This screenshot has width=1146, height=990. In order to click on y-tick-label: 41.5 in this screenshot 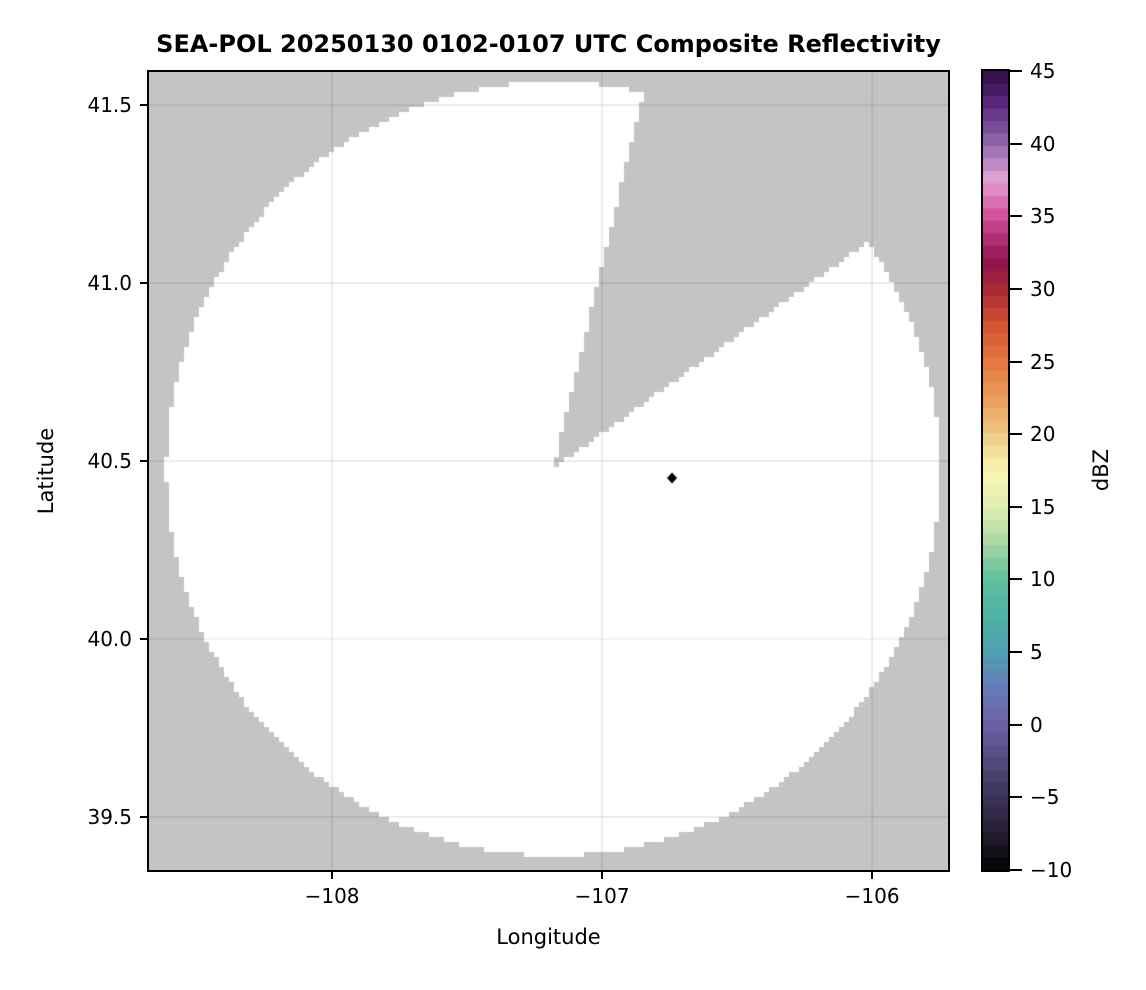, I will do `click(109, 105)`.